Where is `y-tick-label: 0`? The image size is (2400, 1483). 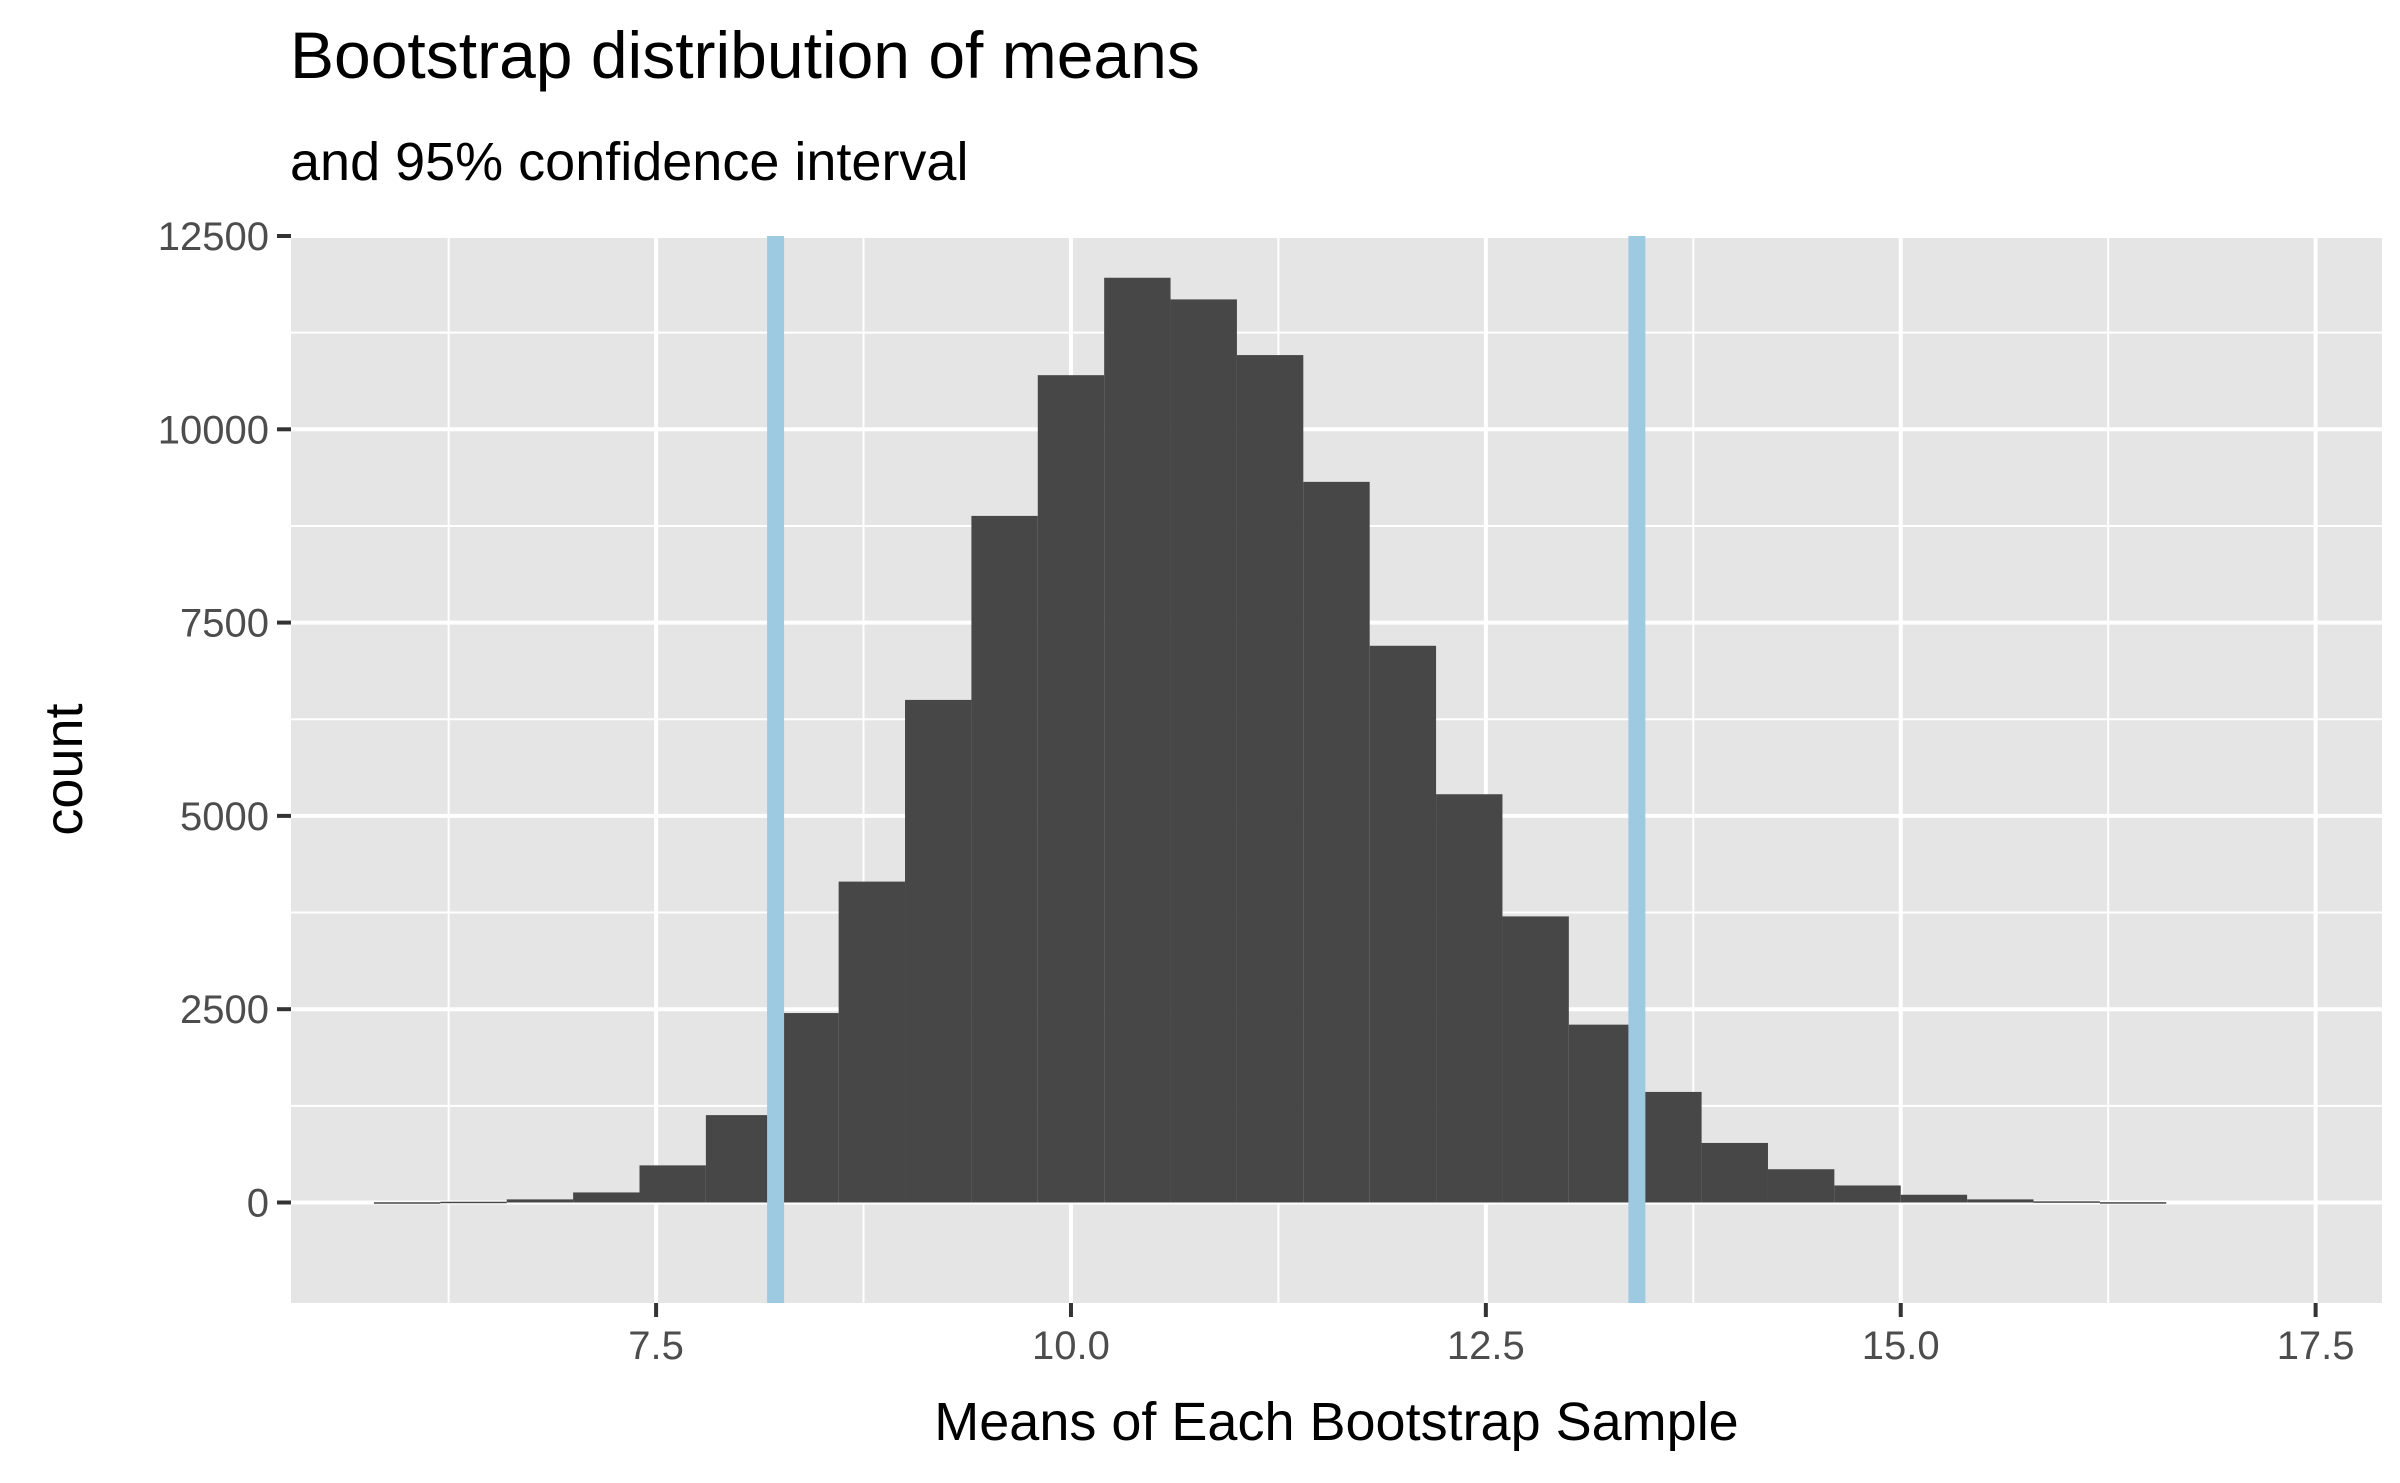 y-tick-label: 0 is located at coordinates (258, 1203).